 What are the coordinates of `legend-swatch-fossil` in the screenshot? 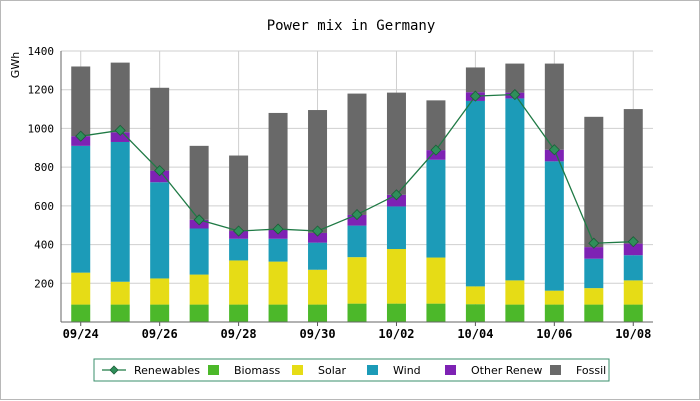 It's located at (555, 370).